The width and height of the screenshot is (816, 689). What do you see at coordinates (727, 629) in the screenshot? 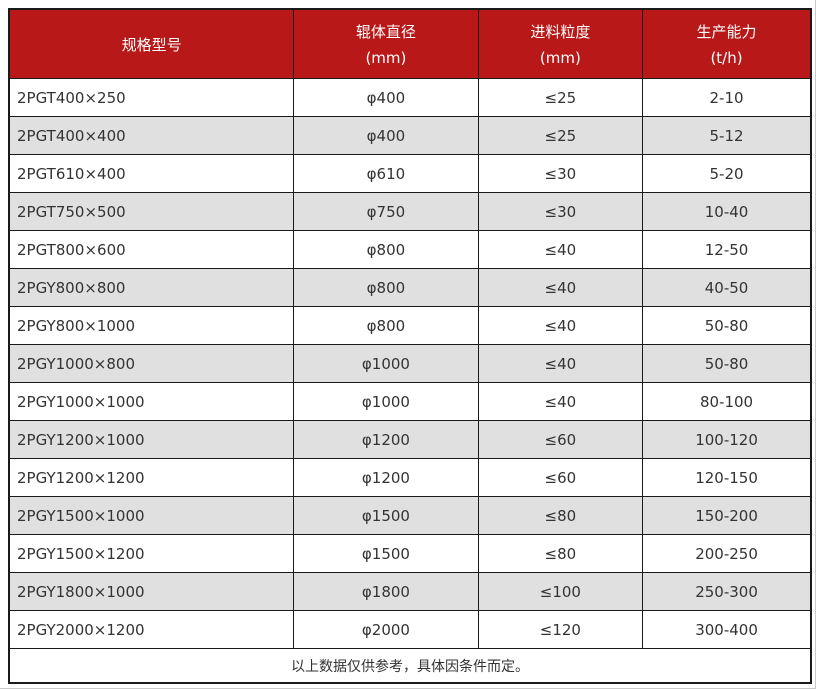
I see `capacity-cell: 300-400` at bounding box center [727, 629].